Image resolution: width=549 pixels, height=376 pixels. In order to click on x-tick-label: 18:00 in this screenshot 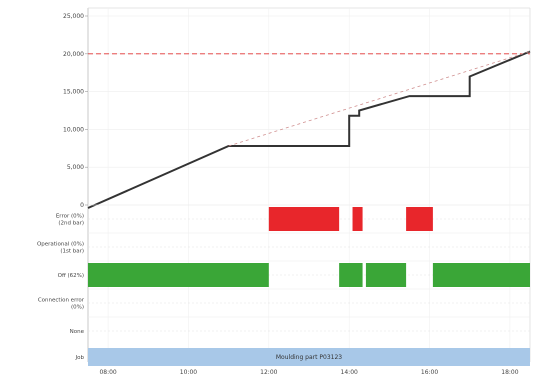, I will do `click(509, 372)`.